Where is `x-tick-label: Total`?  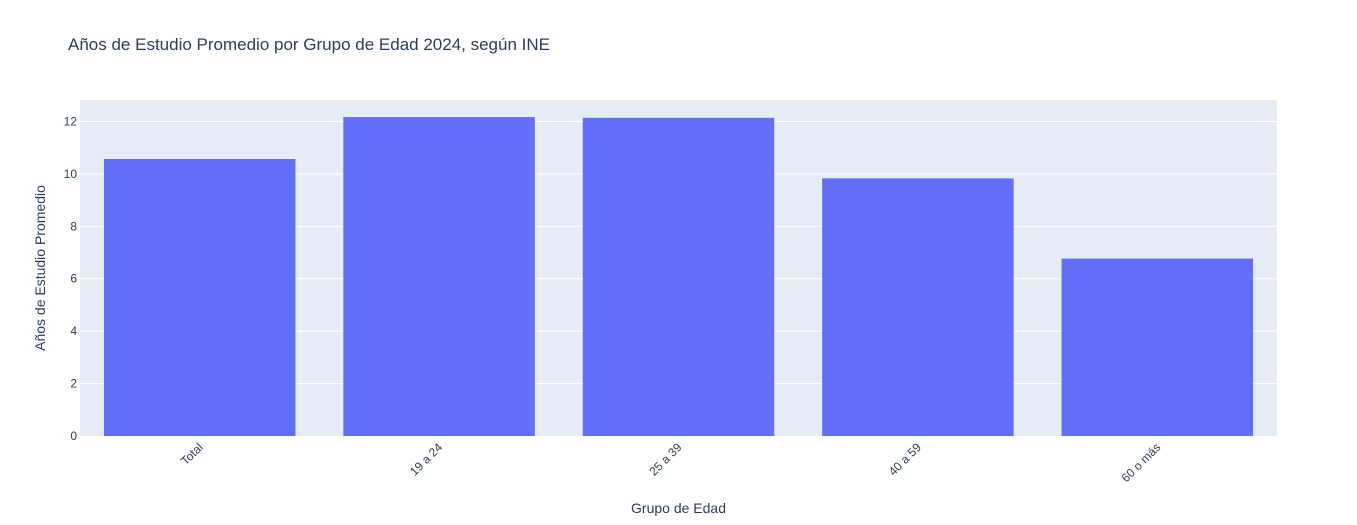
x-tick-label: Total is located at coordinates (192, 454).